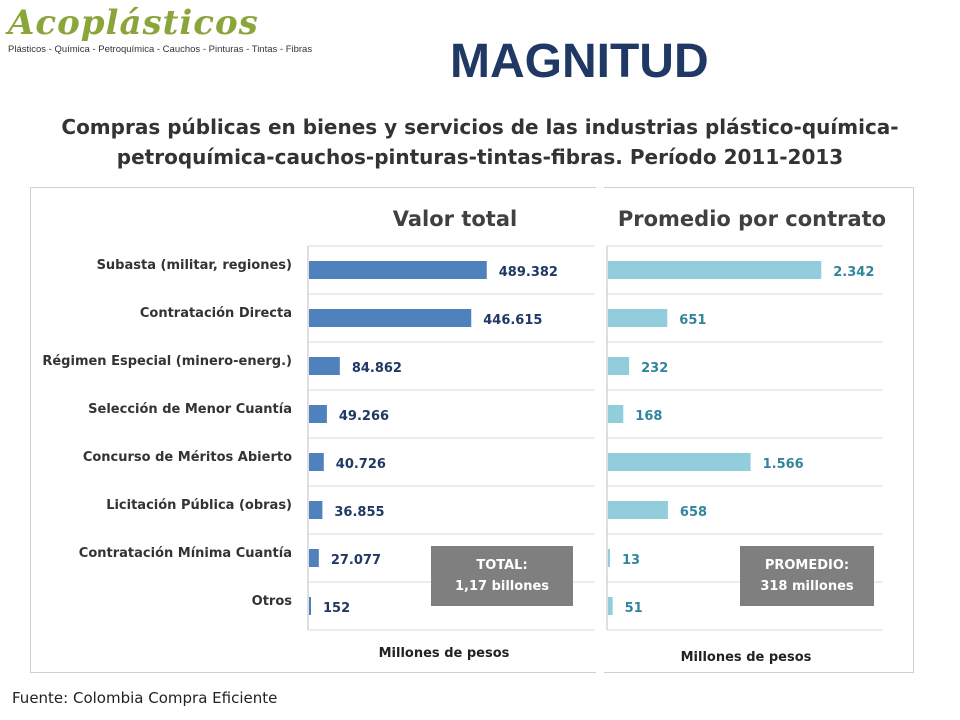 Image resolution: width=960 pixels, height=720 pixels. Describe the element at coordinates (455, 219) in the screenshot. I see `valor-total-chart-title: Valor total` at that location.